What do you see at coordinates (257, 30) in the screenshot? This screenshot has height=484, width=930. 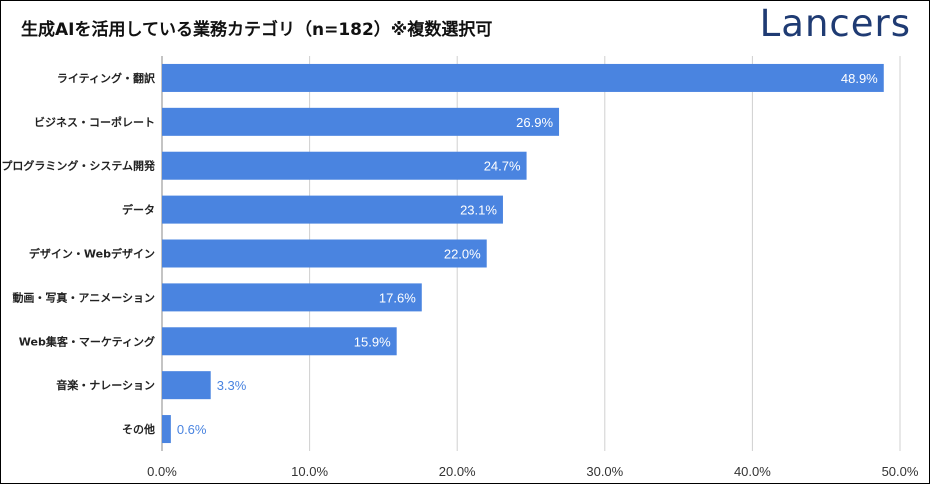 I see `chart-title: 生成AIを活用している業務カテゴリ（n=182）※複数選択可` at bounding box center [257, 30].